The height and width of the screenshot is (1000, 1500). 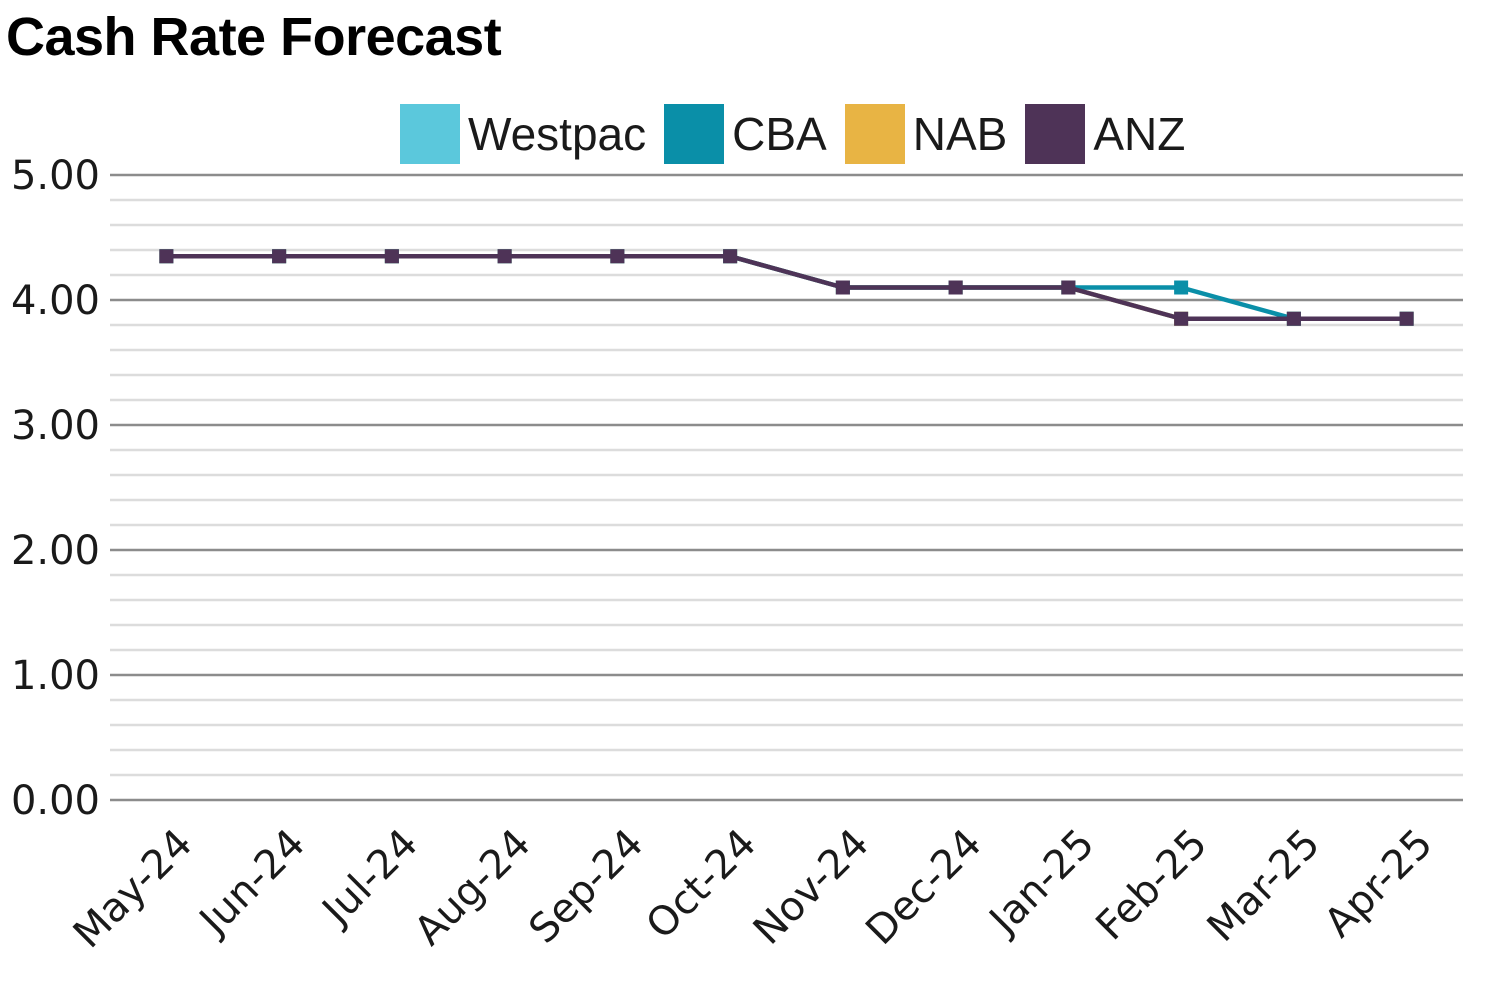 What do you see at coordinates (430, 134) in the screenshot?
I see `legend-swatch-westpac` at bounding box center [430, 134].